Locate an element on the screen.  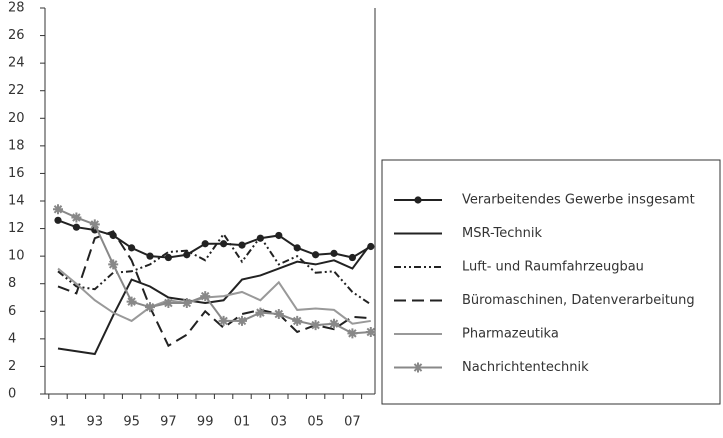
legend-label: Büromaschinen, Datenverarbeitung is located at coordinates (578, 300).